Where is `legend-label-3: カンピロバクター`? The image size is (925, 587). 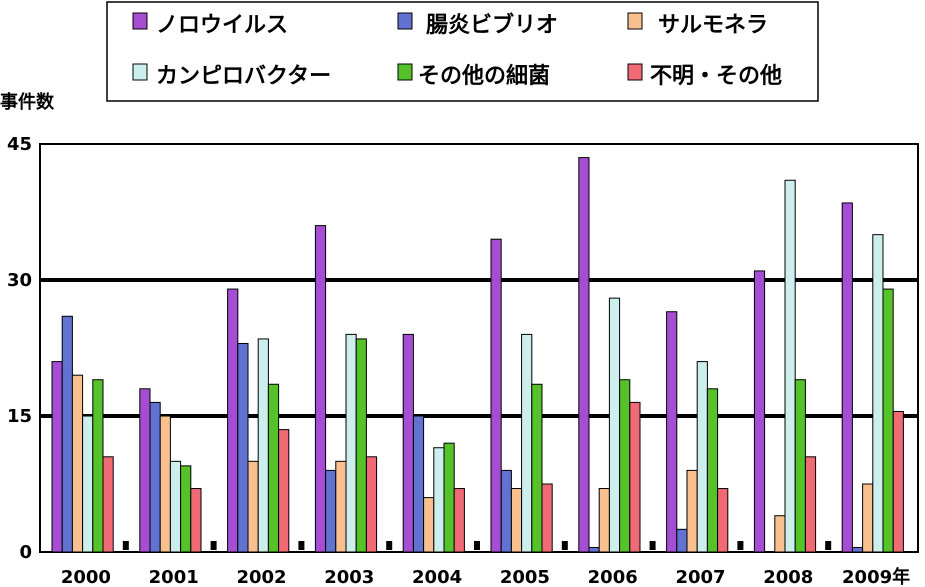 legend-label-3: カンピロバクター is located at coordinates (243, 76).